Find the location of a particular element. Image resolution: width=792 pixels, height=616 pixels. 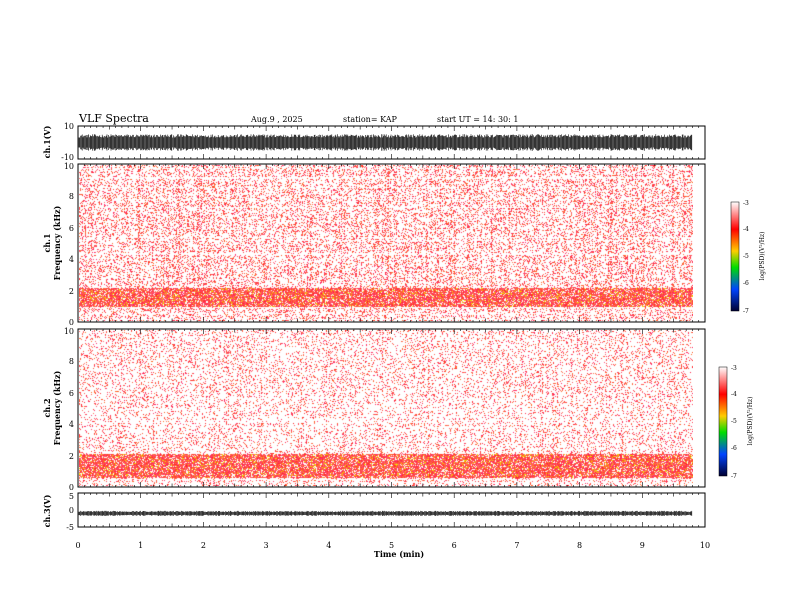

ch3-waveform-ylabel: ch.3(V) is located at coordinates (47, 510).